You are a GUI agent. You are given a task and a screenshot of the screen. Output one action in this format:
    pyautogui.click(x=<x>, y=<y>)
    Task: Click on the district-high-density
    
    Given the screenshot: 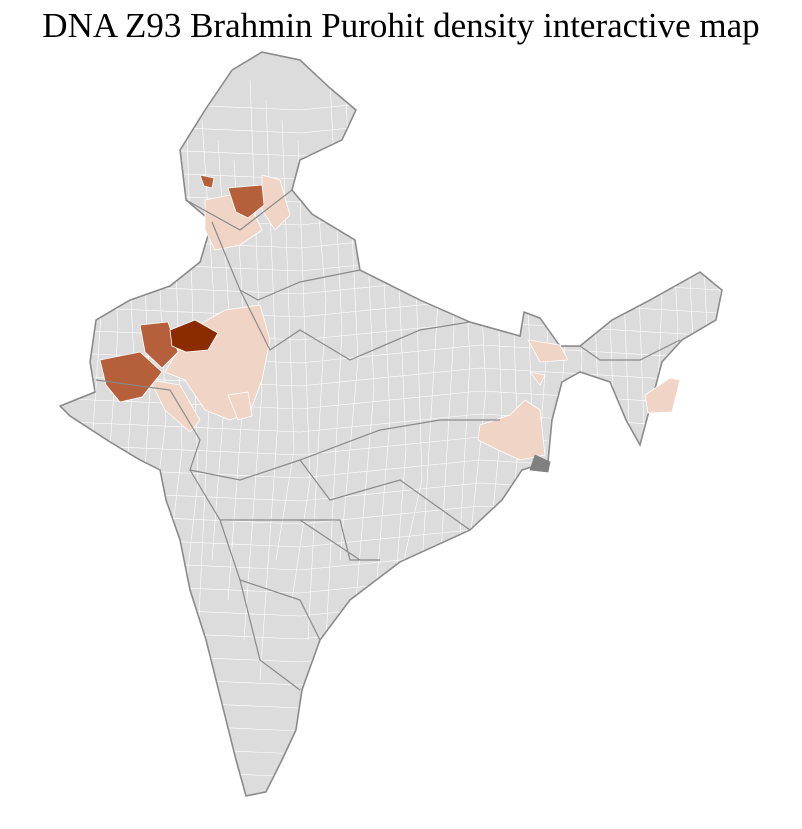 What is the action you would take?
    pyautogui.click(x=194, y=336)
    